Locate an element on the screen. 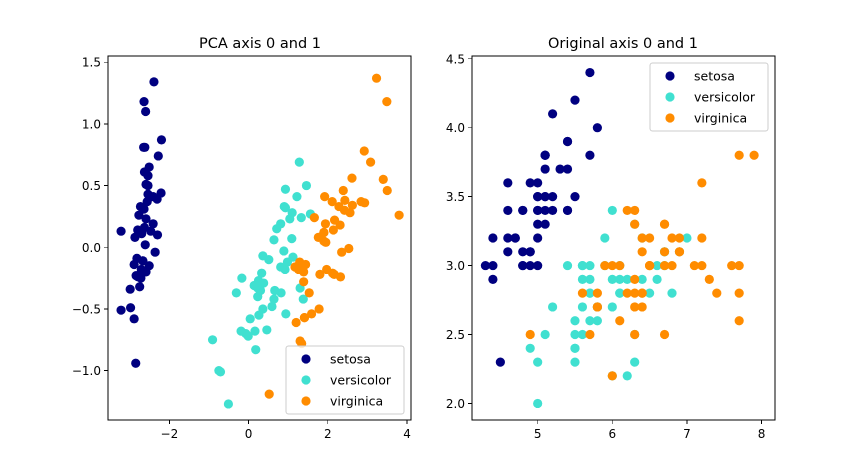  x-tick-label: 0 is located at coordinates (249, 434).